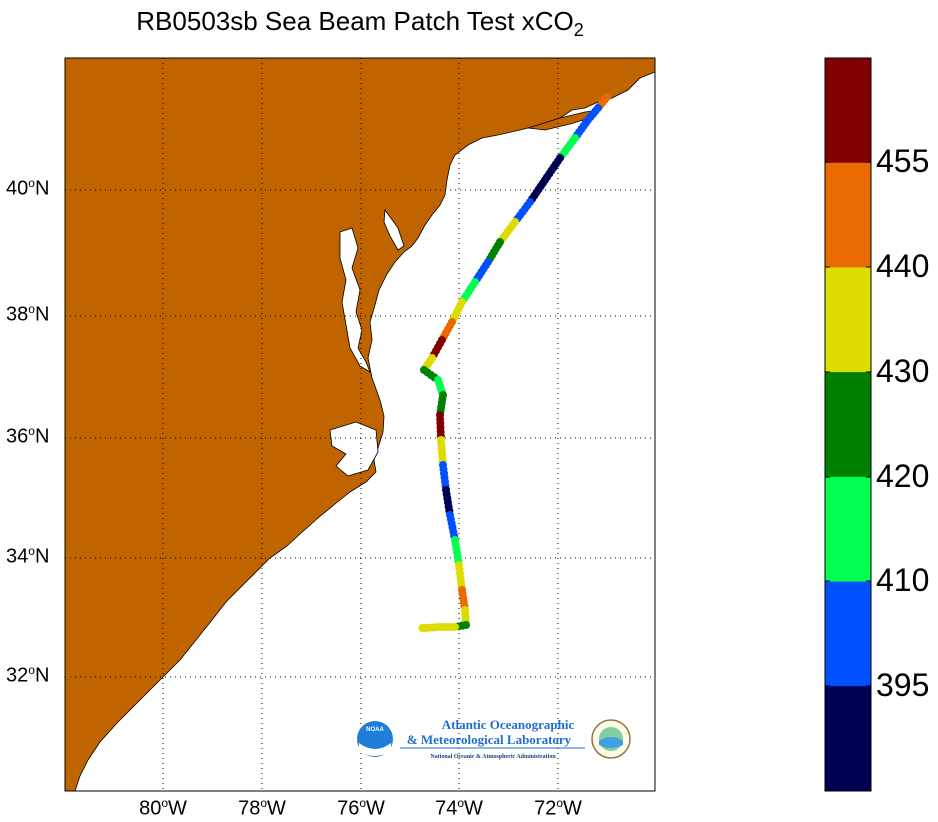 The width and height of the screenshot is (938, 822). I want to click on lon-tick-74: 74oW, so click(459, 808).